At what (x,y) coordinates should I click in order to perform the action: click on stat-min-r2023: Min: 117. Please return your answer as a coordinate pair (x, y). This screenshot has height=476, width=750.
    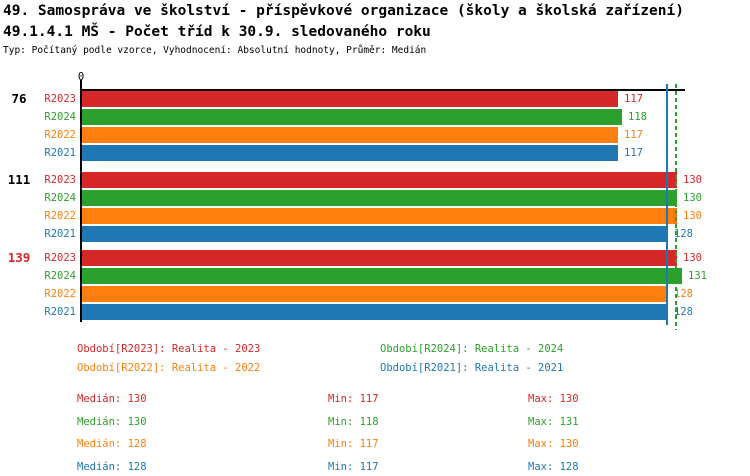
    Looking at the image, I should click on (353, 399).